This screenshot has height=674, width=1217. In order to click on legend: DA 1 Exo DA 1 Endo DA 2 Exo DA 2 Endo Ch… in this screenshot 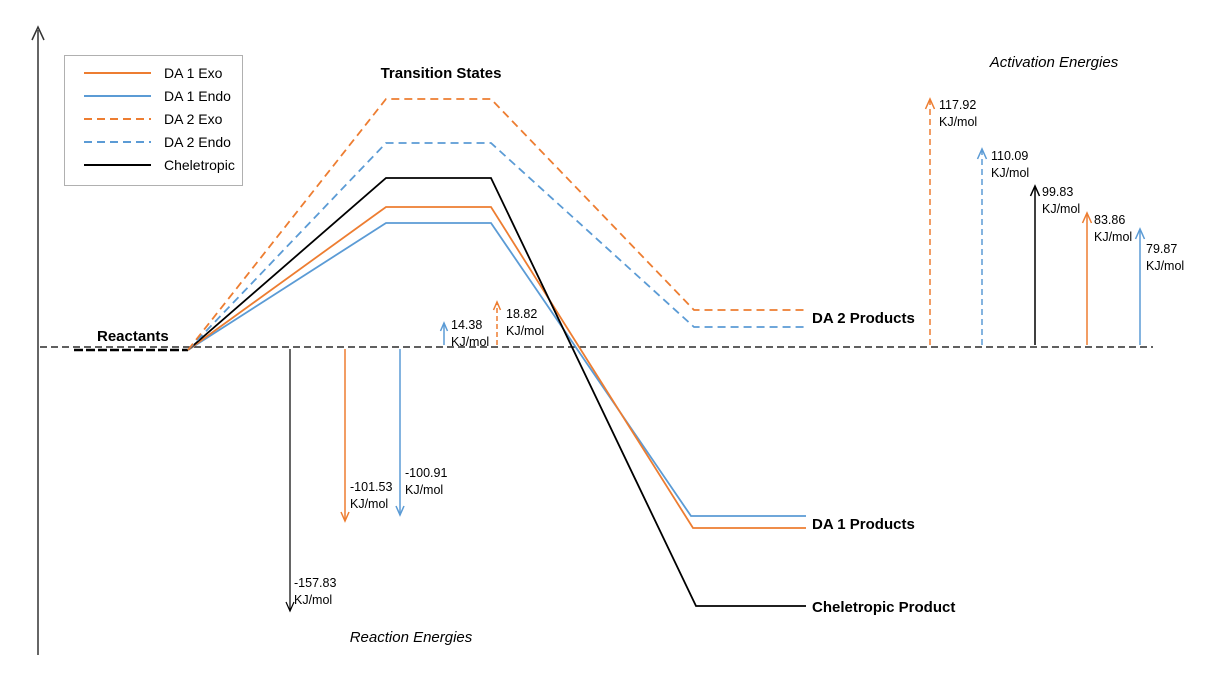, I will do `click(153, 120)`.